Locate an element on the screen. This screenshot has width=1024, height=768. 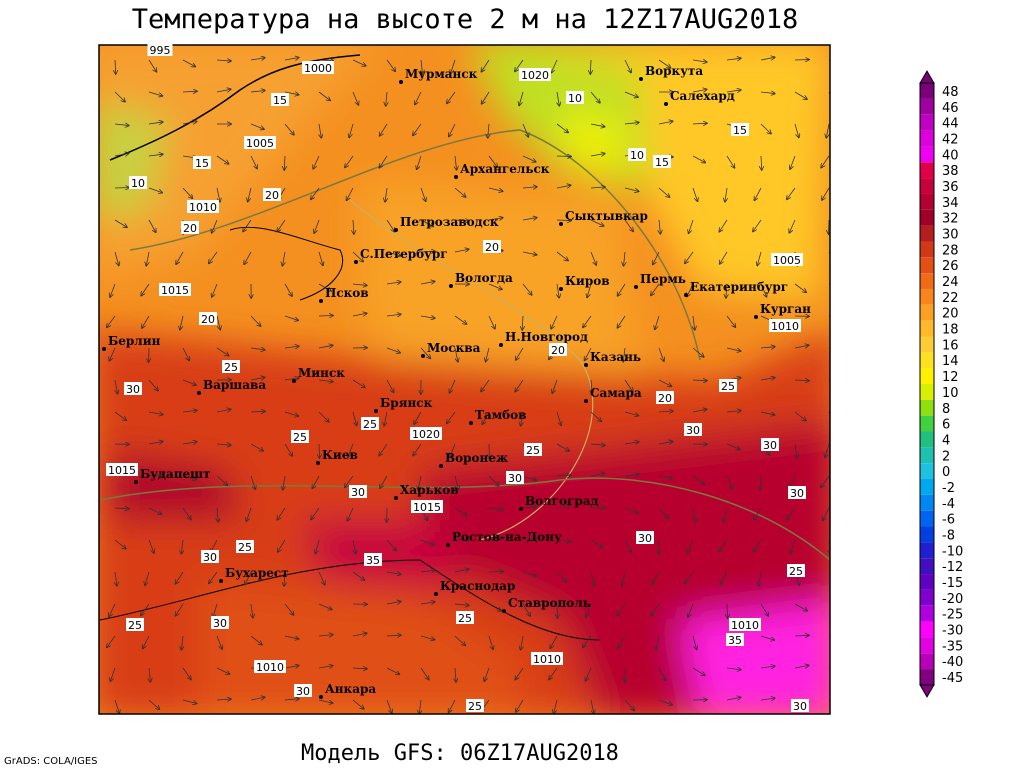
colorbar-label: 48 is located at coordinates (950, 92).